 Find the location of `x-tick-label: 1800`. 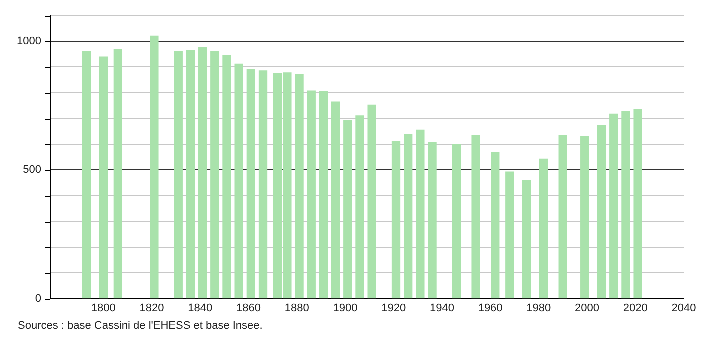

x-tick-label: 1800 is located at coordinates (103, 308).